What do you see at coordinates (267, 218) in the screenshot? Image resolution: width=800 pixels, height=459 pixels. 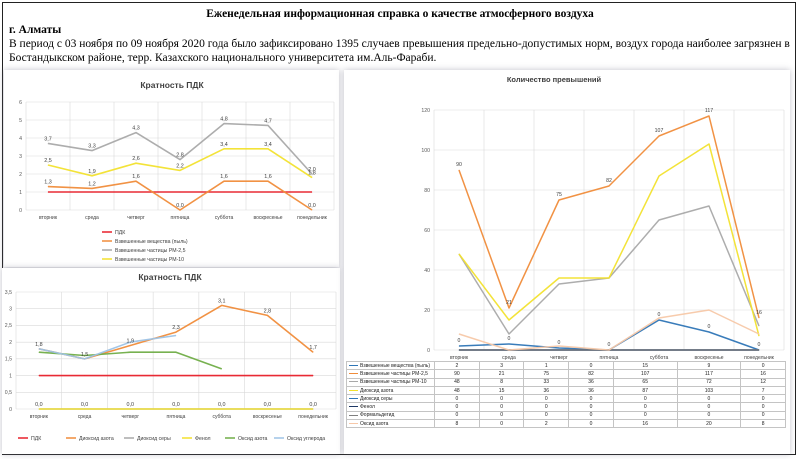 I see `x-tick-label: воскресенье` at bounding box center [267, 218].